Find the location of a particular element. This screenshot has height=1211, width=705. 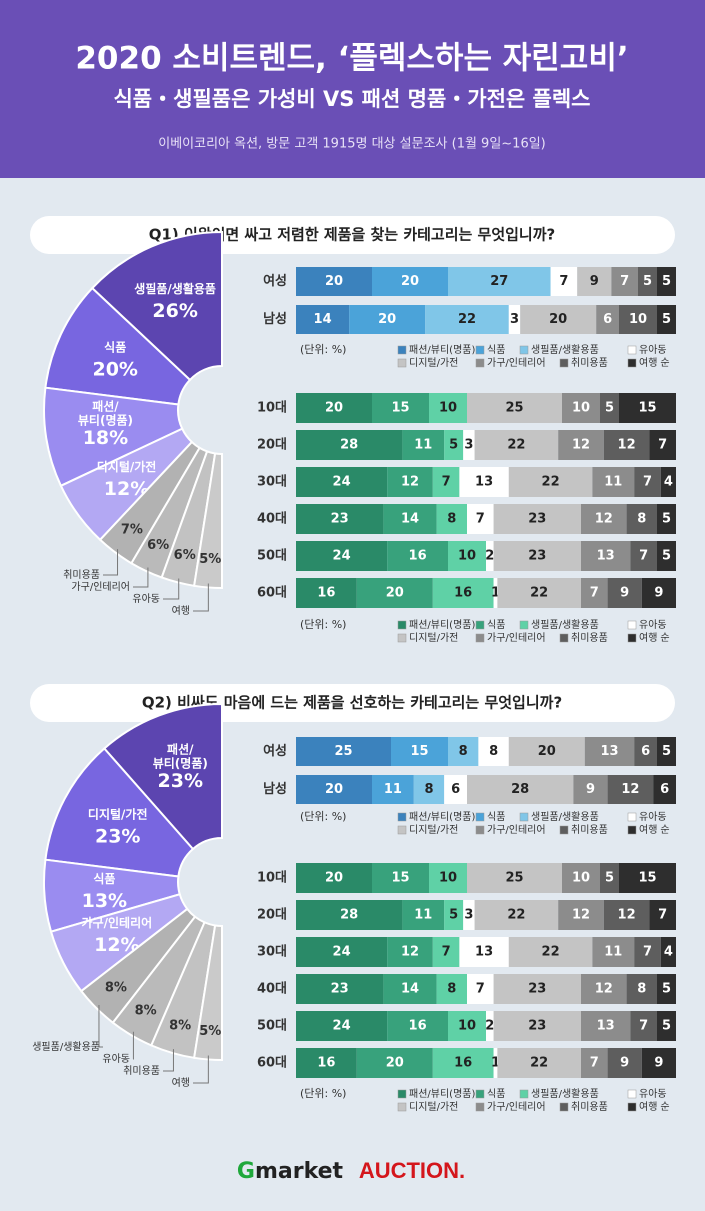

logo-gmarket: Gmarket is located at coordinates (290, 1171).